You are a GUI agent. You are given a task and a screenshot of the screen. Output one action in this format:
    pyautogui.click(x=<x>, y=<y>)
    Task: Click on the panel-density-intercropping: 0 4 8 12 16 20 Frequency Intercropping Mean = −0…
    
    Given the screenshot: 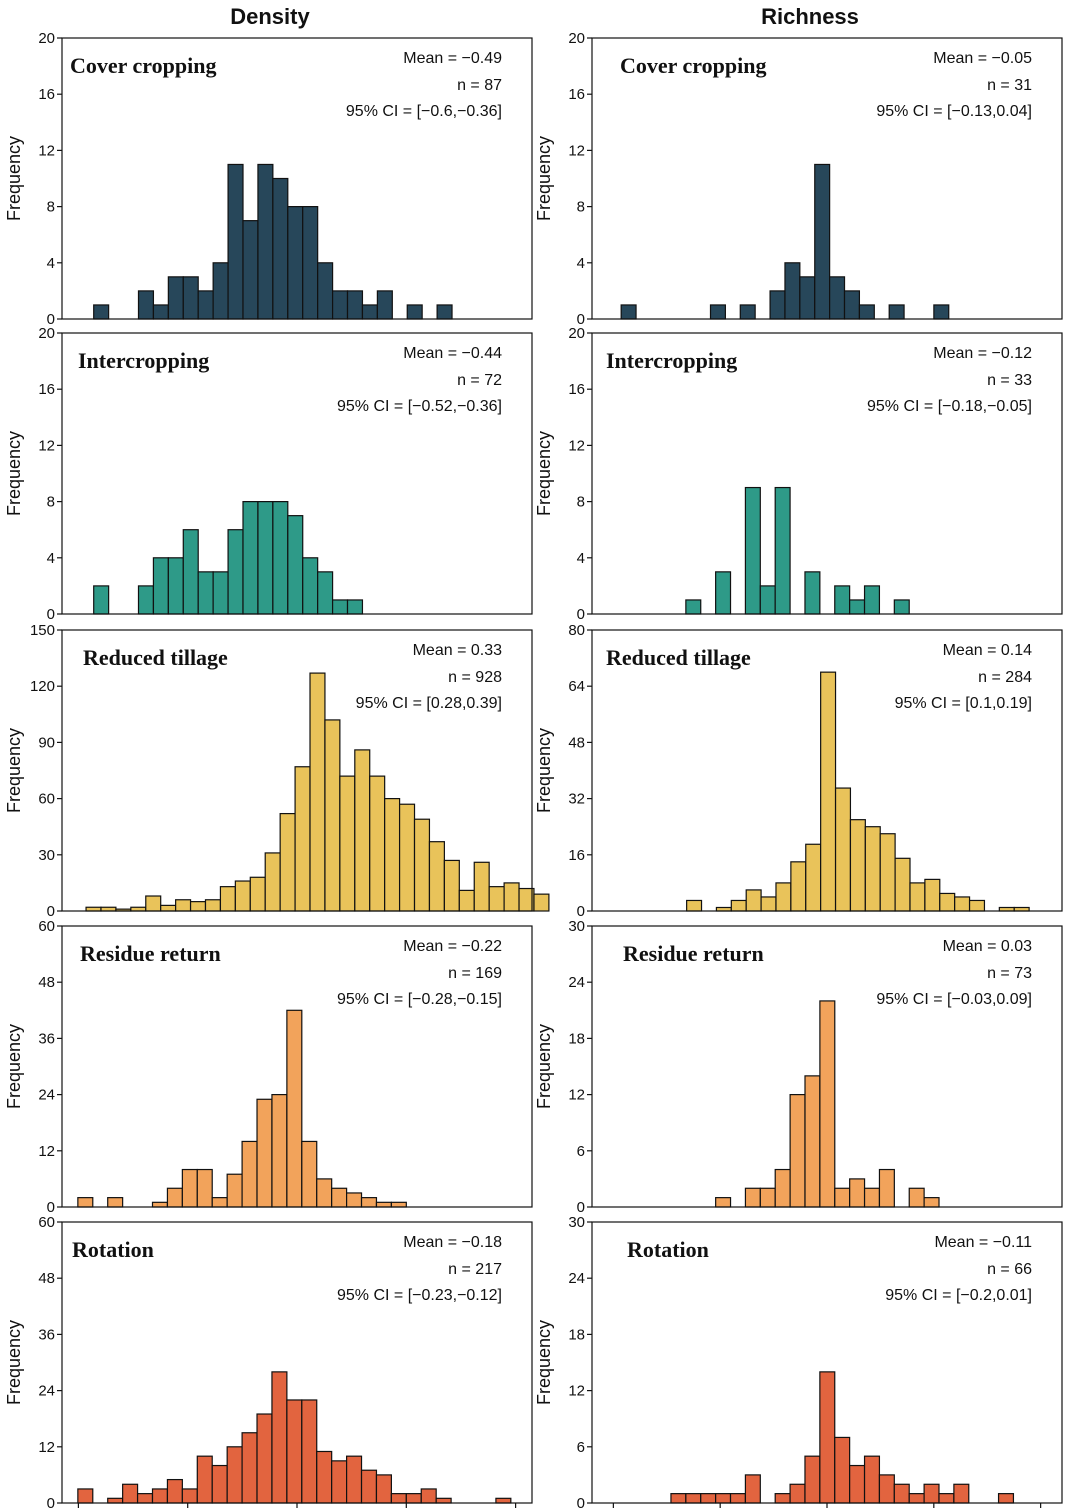 What is the action you would take?
    pyautogui.click(x=268, y=474)
    